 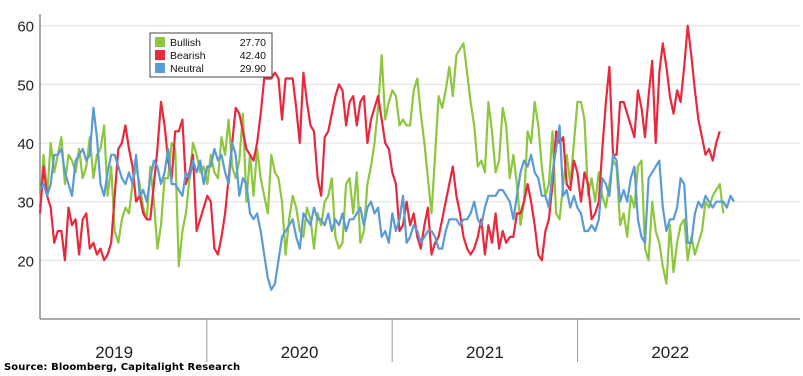 What do you see at coordinates (300, 352) in the screenshot?
I see `x-year-label-2020: 2020` at bounding box center [300, 352].